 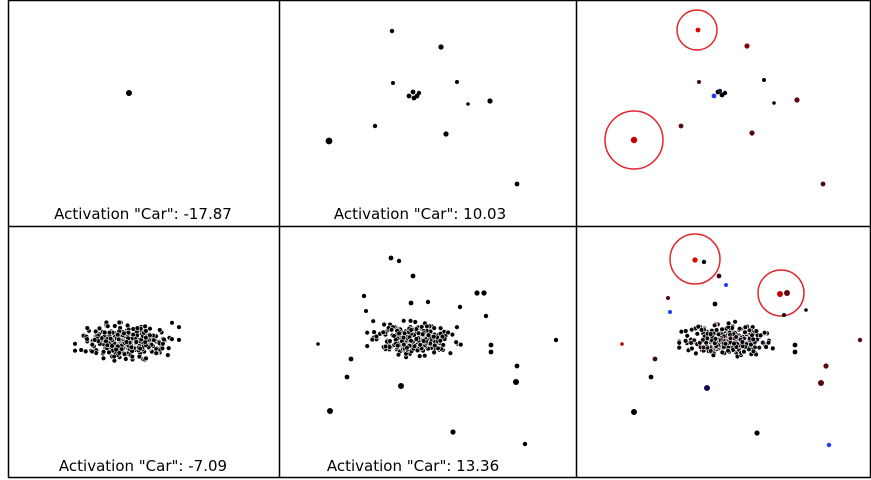 What do you see at coordinates (413, 466) in the screenshot?
I see `panel-caption: Activation "Car": 13.36` at bounding box center [413, 466].